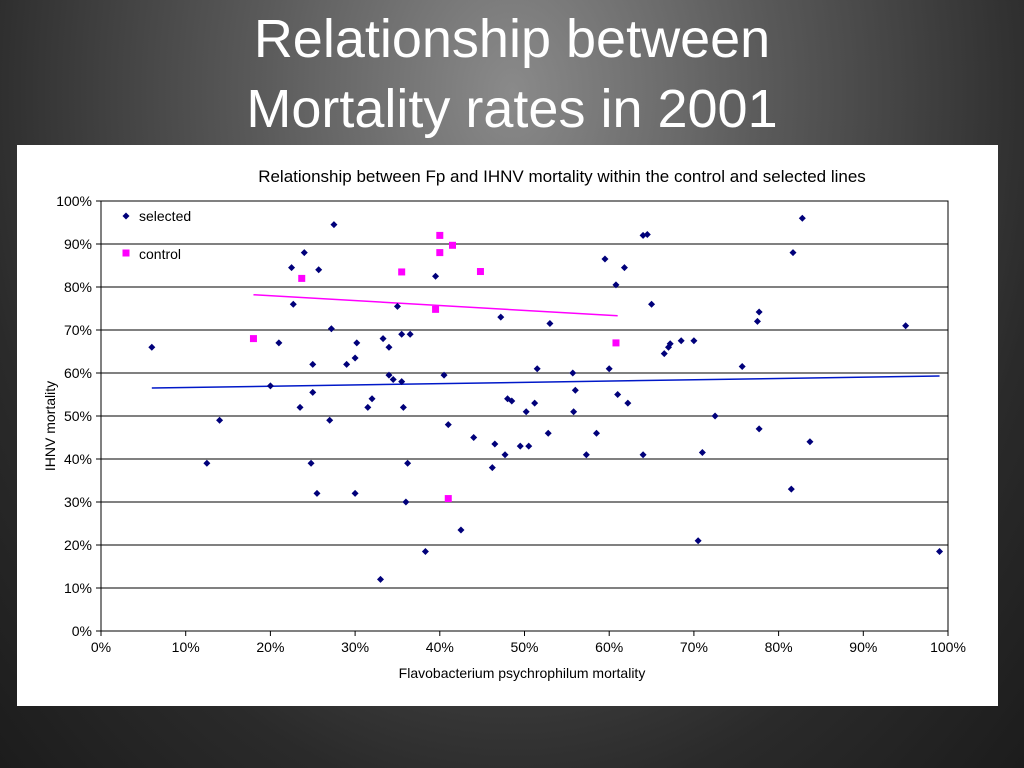 The height and width of the screenshot is (768, 1024). What do you see at coordinates (74, 201) in the screenshot?
I see `y-tick-label: 100%` at bounding box center [74, 201].